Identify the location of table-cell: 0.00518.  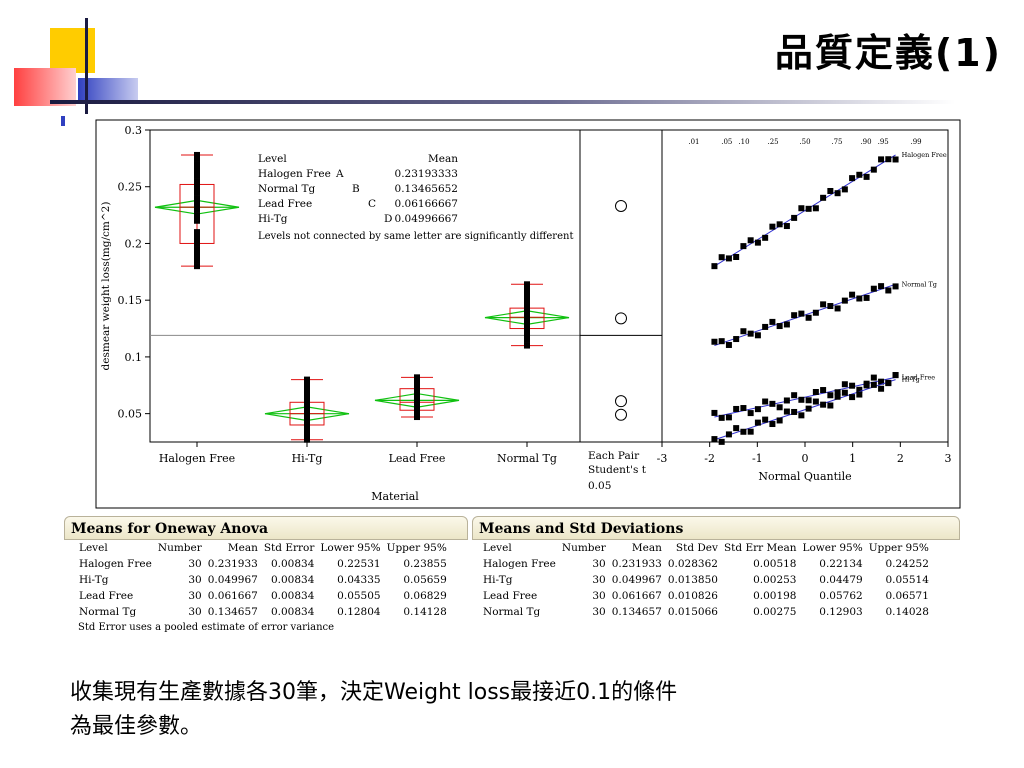
(775, 564).